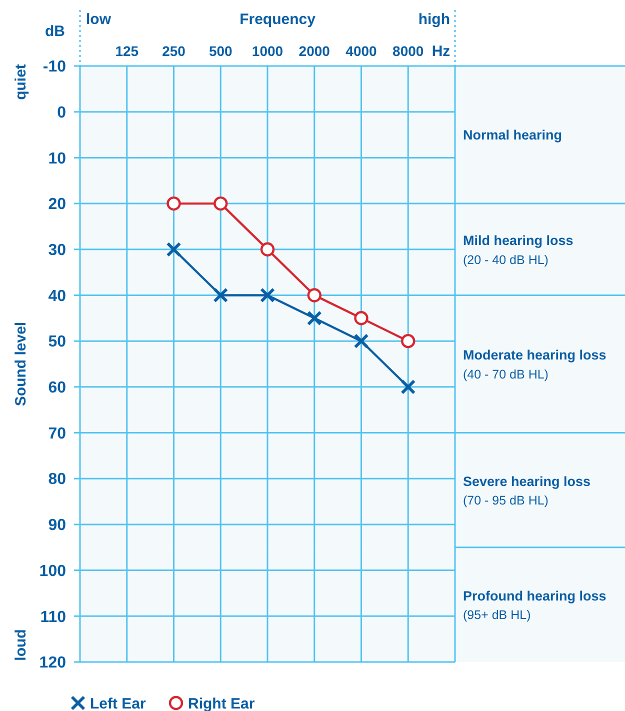 This screenshot has height=711, width=625. Describe the element at coordinates (57, 296) in the screenshot. I see `y-tick-label: 40` at that location.